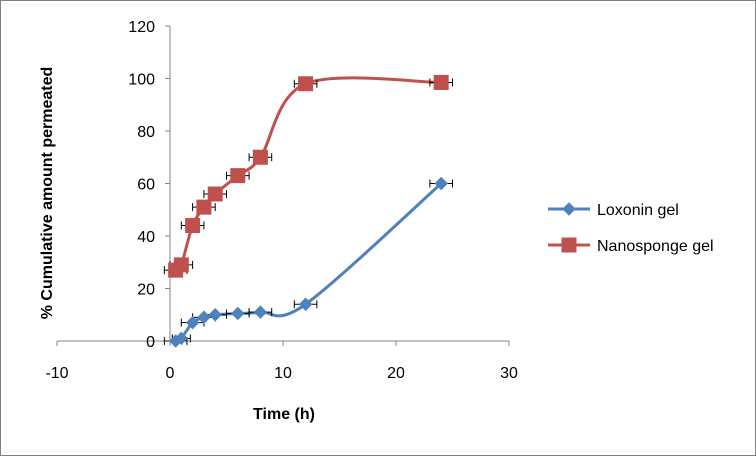 This screenshot has height=456, width=756. What do you see at coordinates (47, 193) in the screenshot?
I see `y-axis-title: % Cumulative amount permeated` at bounding box center [47, 193].